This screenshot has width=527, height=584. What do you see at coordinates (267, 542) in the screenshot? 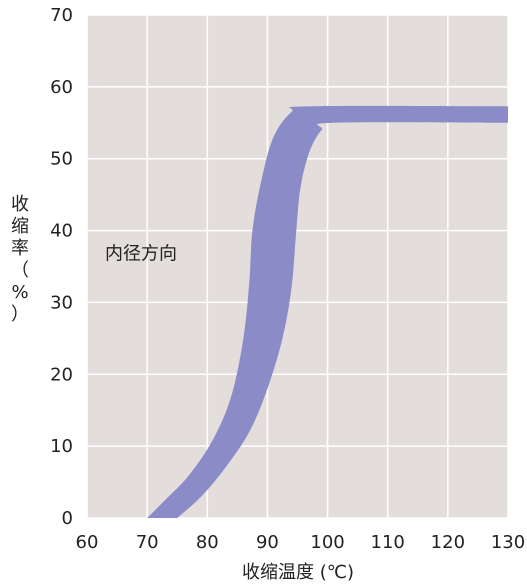
I see `x-tick-label: 90` at bounding box center [267, 542].